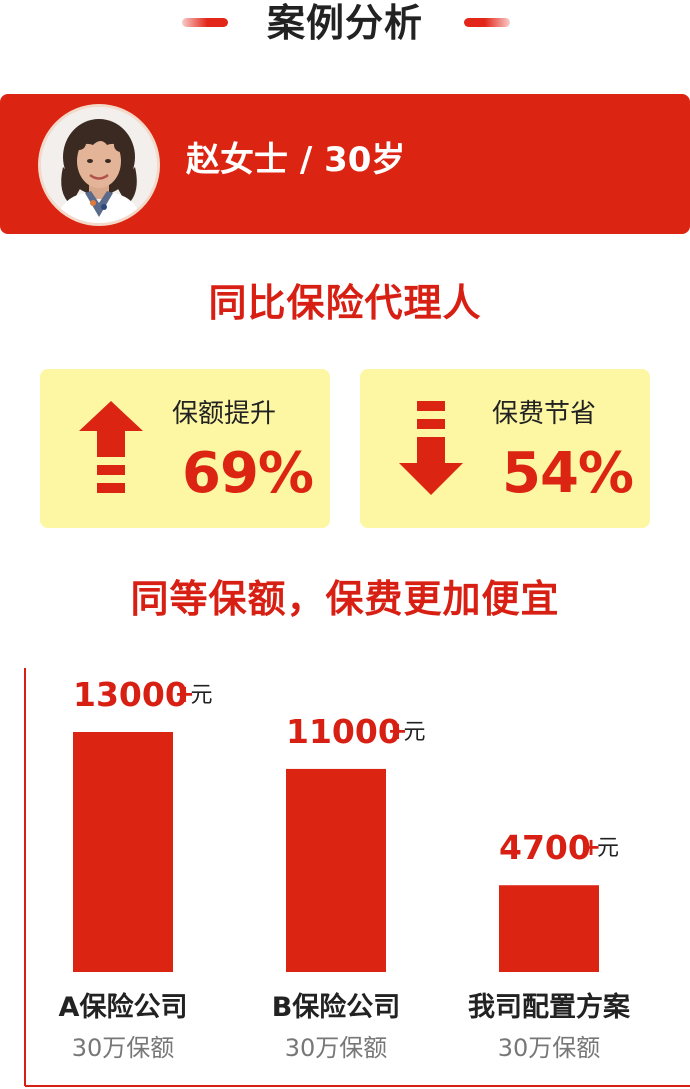 This screenshot has width=690, height=1089. I want to click on comparison-title: 同比保险代理人, so click(345, 303).